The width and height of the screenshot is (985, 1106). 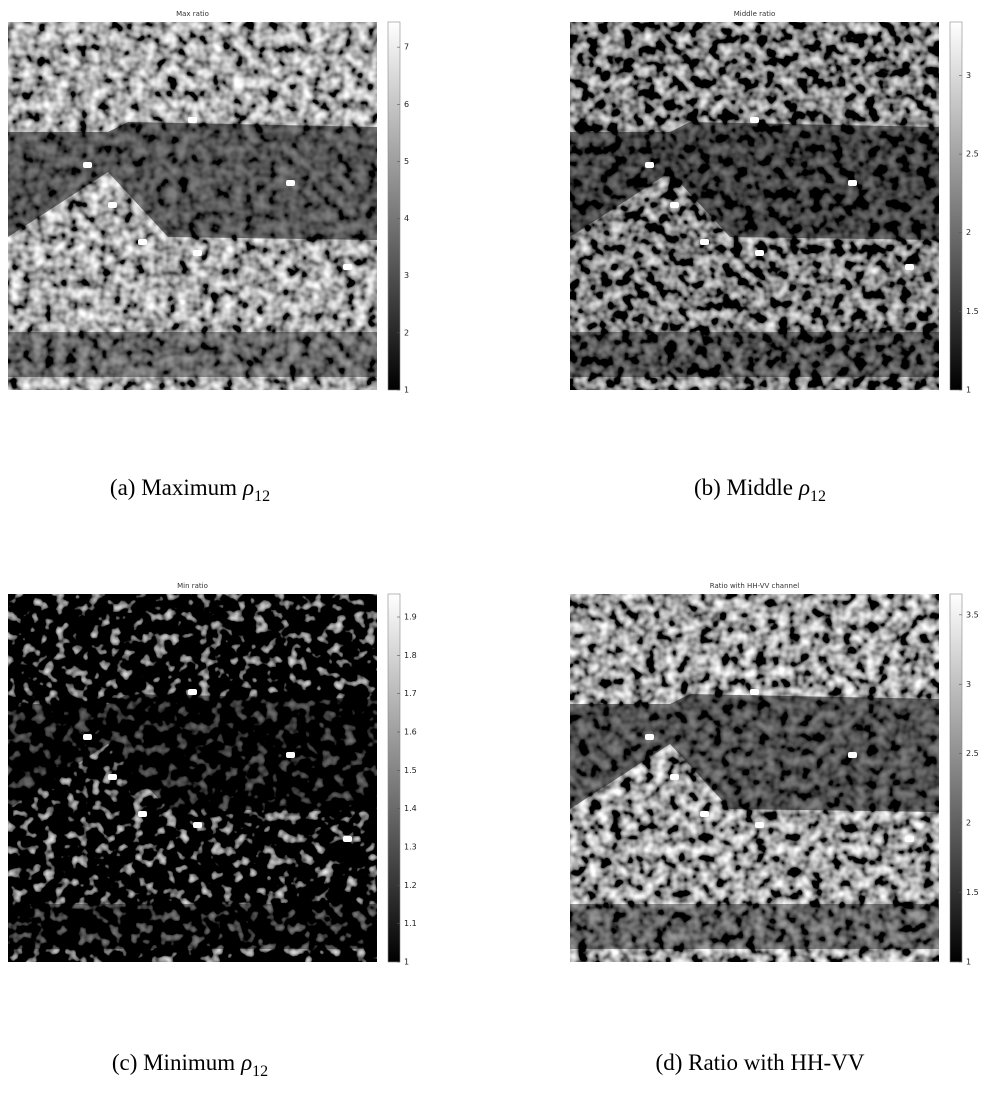 I want to click on colorbar-tick-label: 4, so click(x=406, y=218).